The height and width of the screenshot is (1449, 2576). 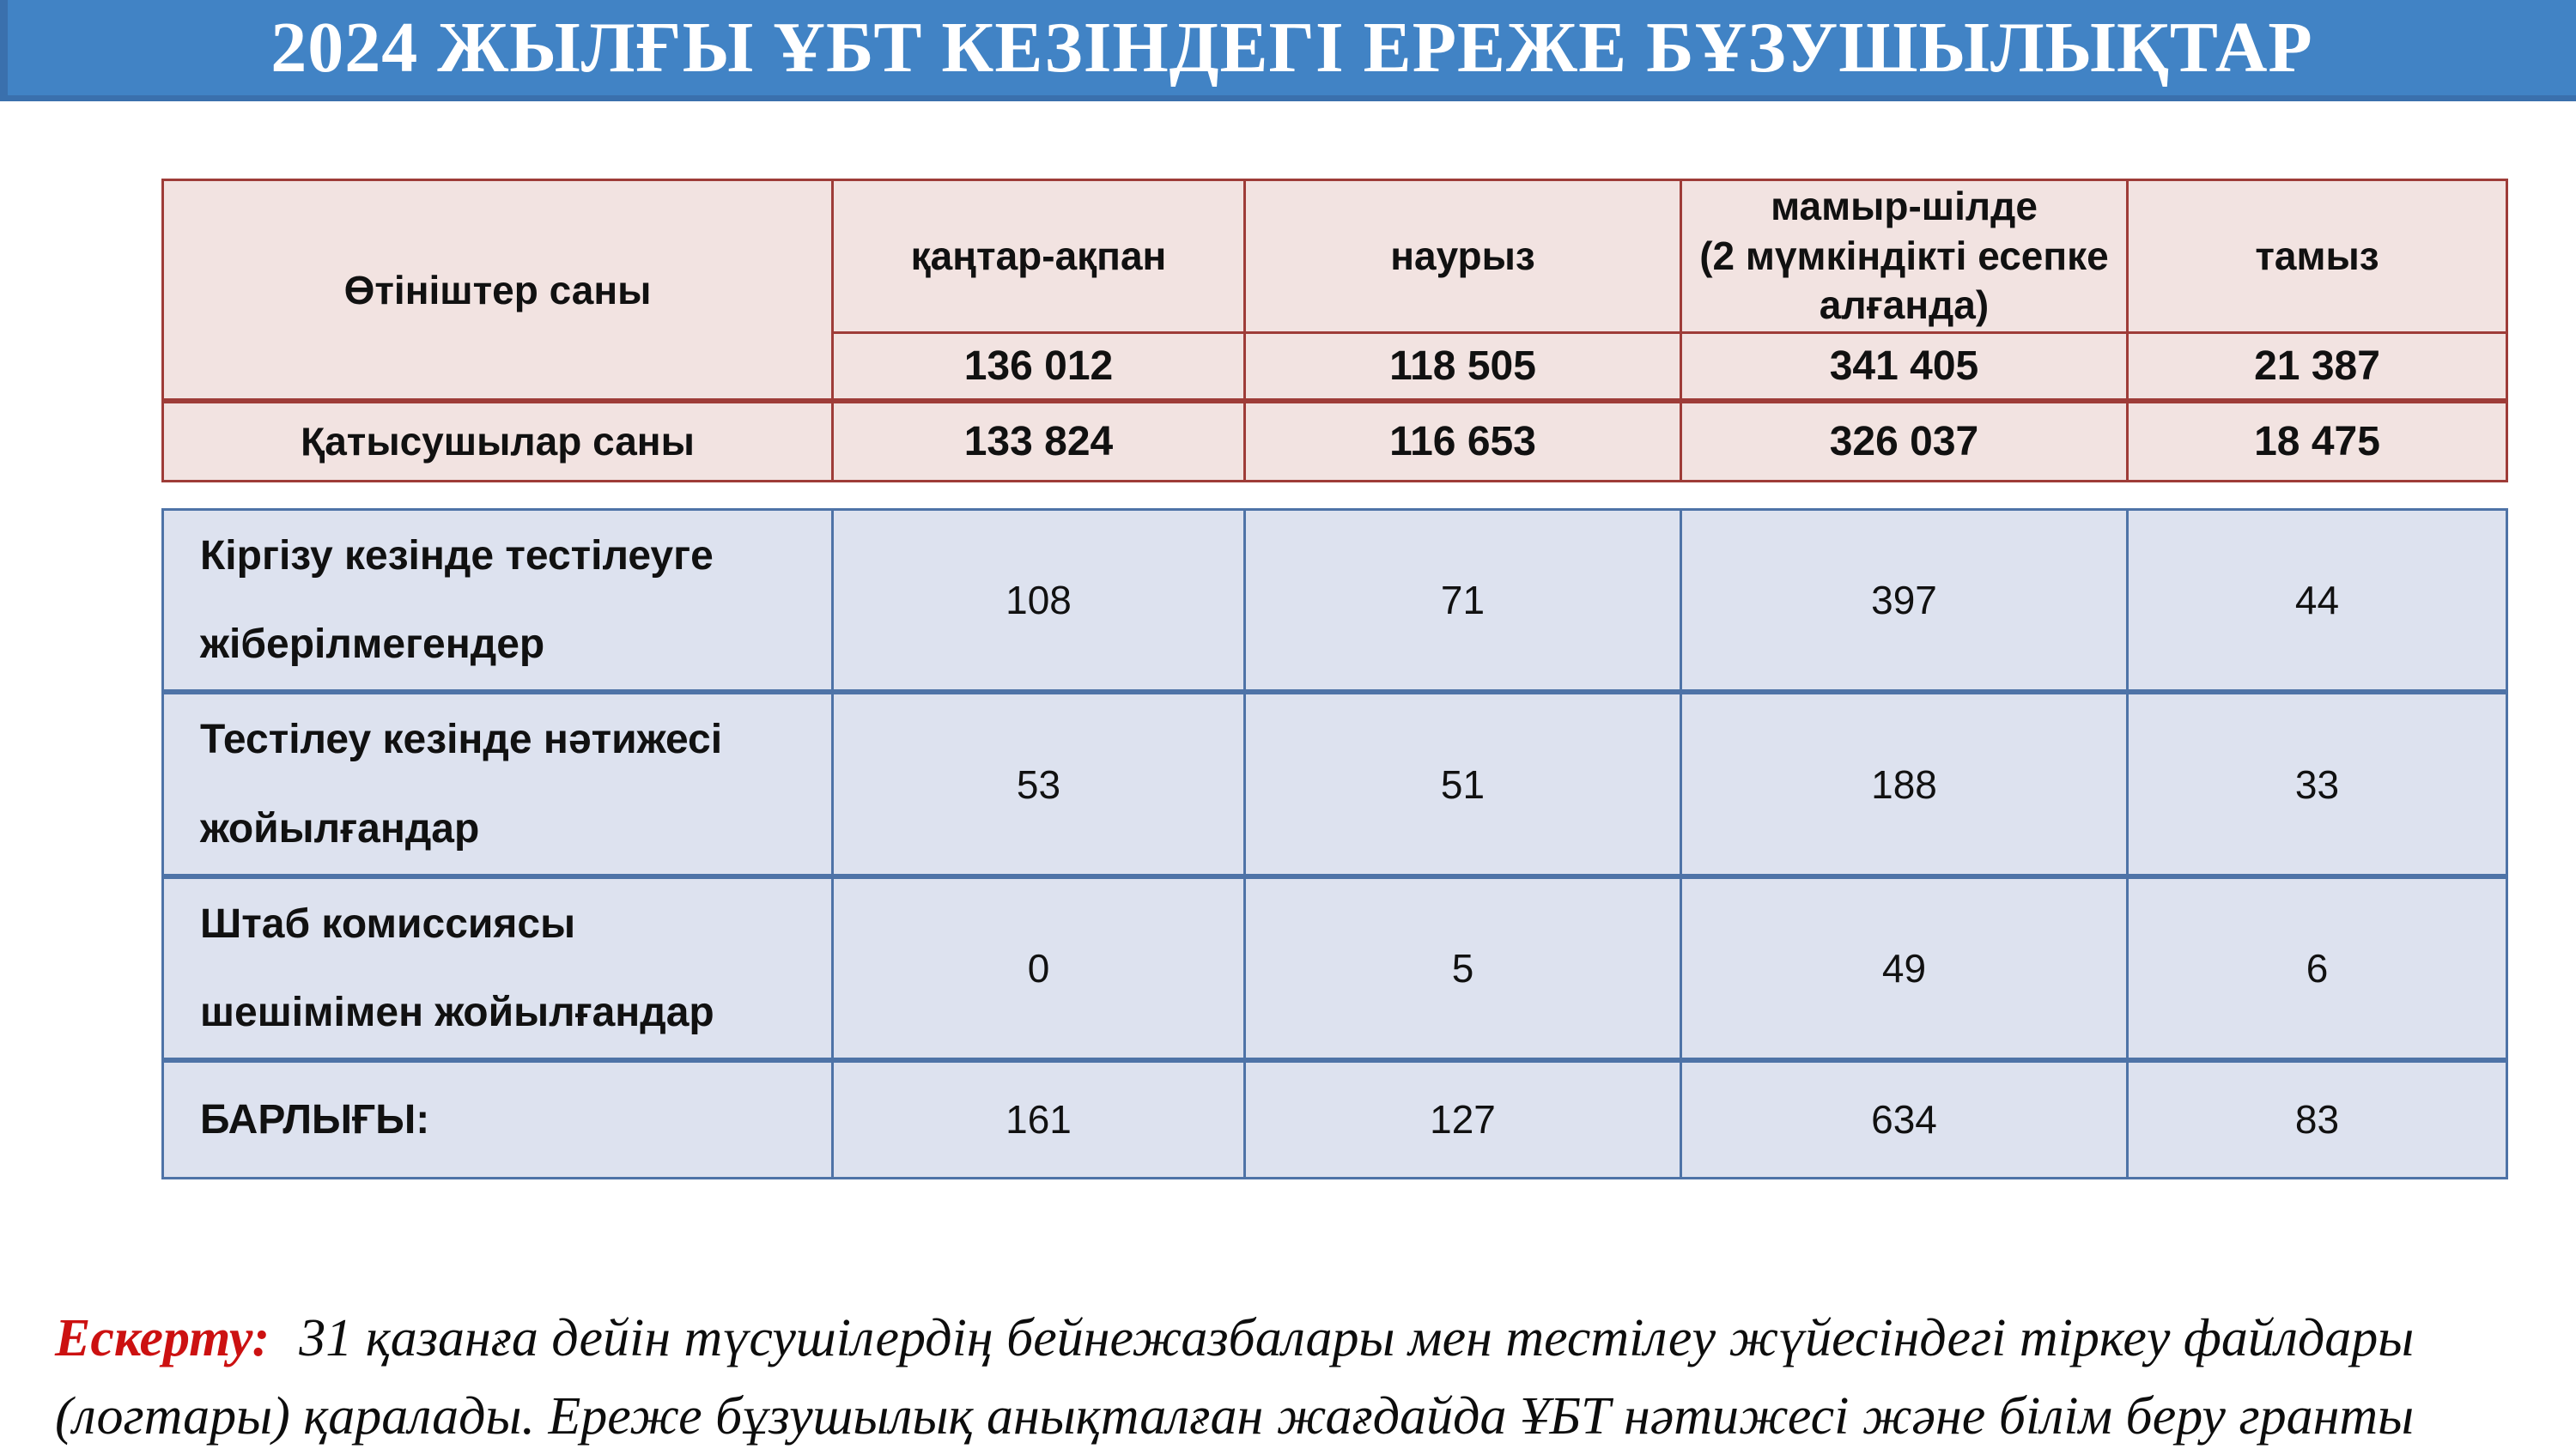 What do you see at coordinates (1462, 601) in the screenshot?
I see `value-cell: 71` at bounding box center [1462, 601].